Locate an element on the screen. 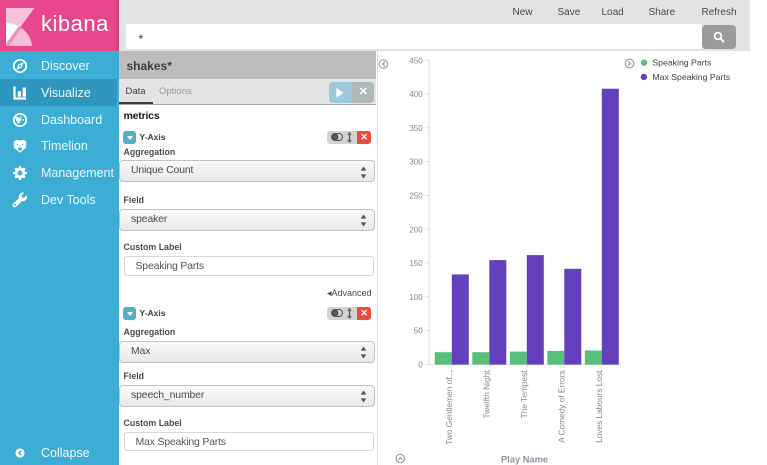  svg-text: 250 is located at coordinates (416, 196).